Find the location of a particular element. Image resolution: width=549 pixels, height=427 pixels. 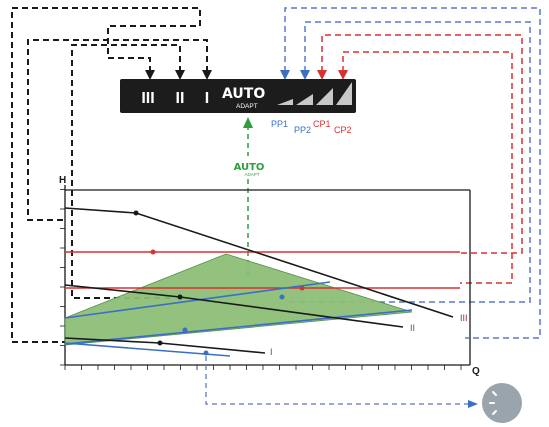

curve-label-iii: III is located at coordinates (464, 318).